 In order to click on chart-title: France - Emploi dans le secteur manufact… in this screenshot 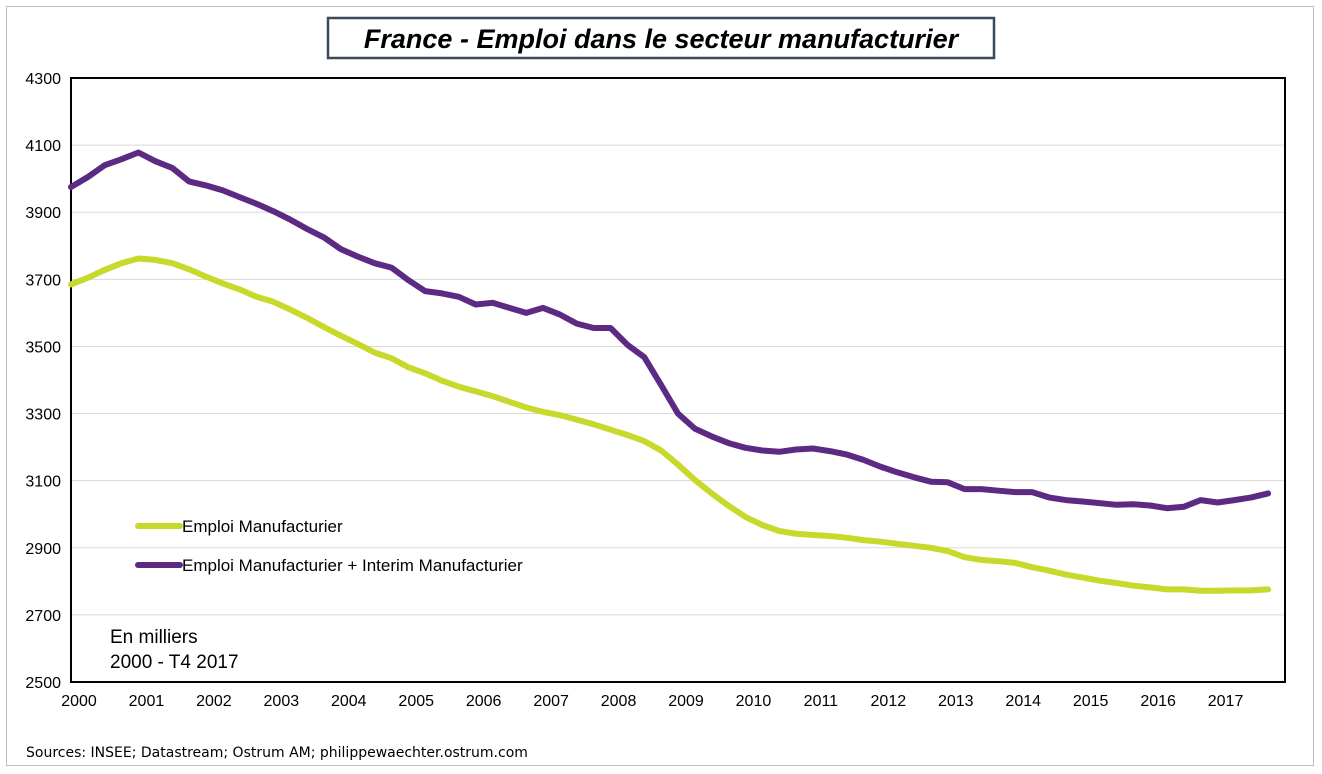, I will do `click(662, 39)`.